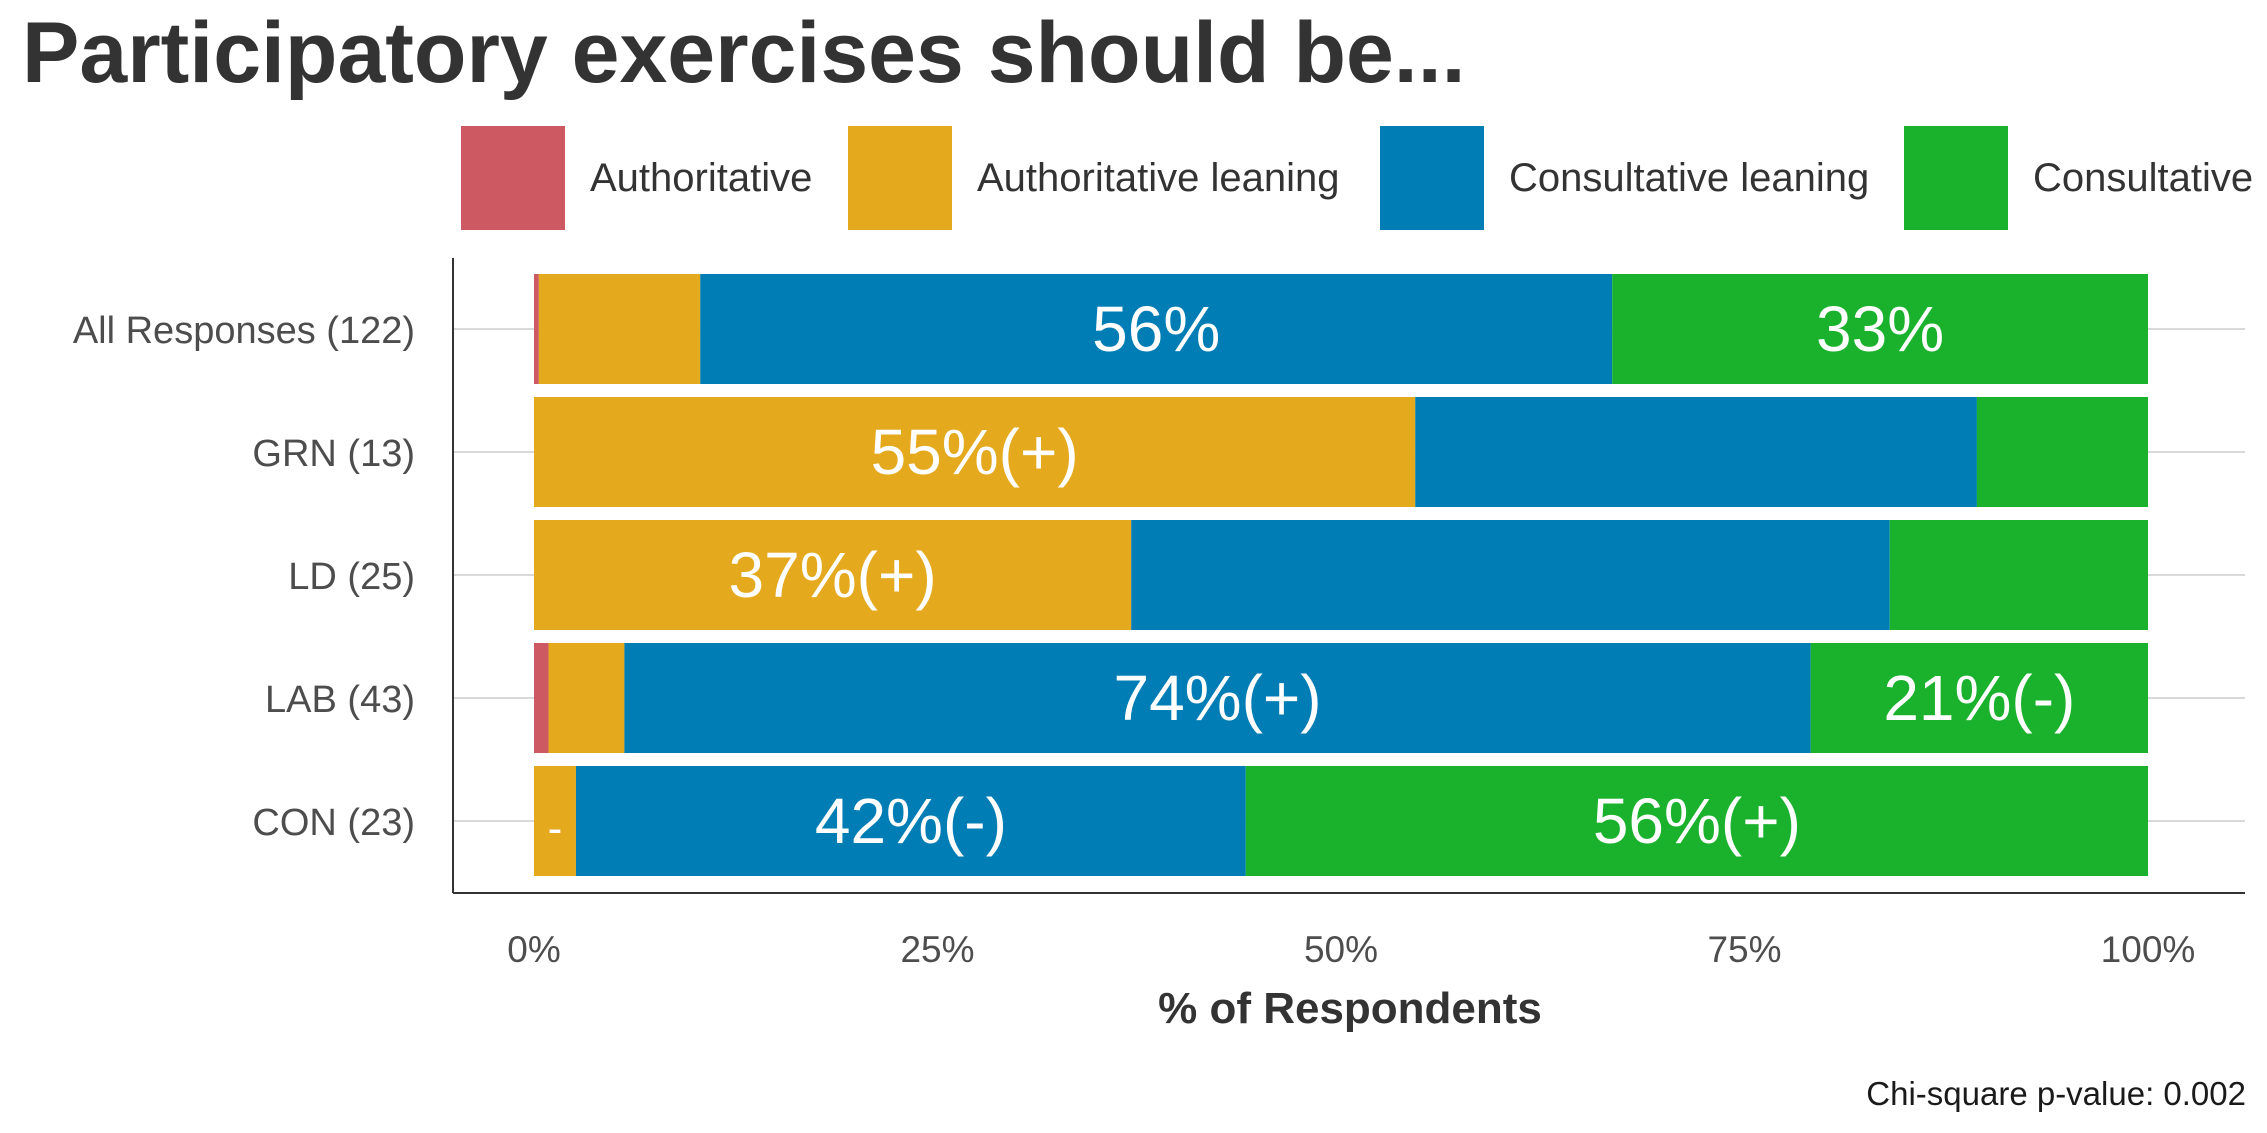 This screenshot has width=2267, height=1133. What do you see at coordinates (1689, 178) in the screenshot?
I see `legend-label: Consultative leaning` at bounding box center [1689, 178].